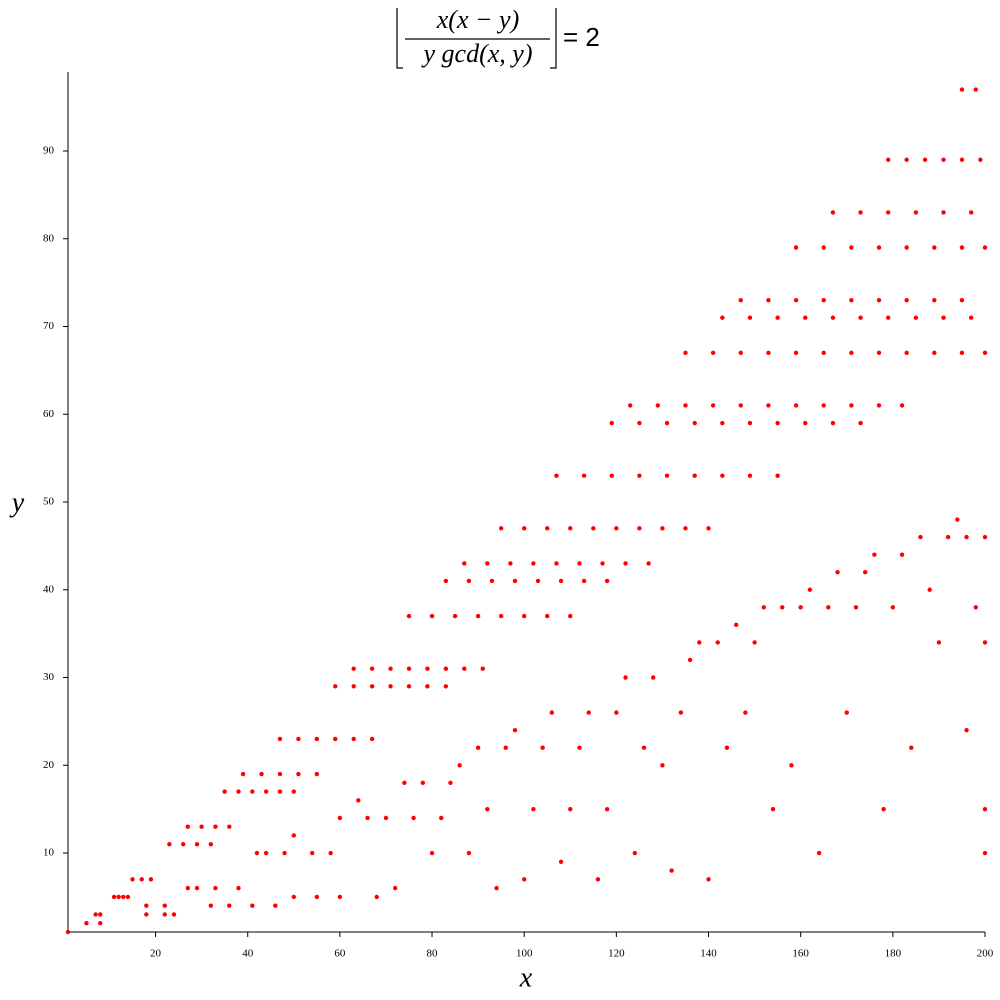 The height and width of the screenshot is (1000, 1000). Describe the element at coordinates (476, 38) in the screenshot. I see `floor-brackets` at that location.